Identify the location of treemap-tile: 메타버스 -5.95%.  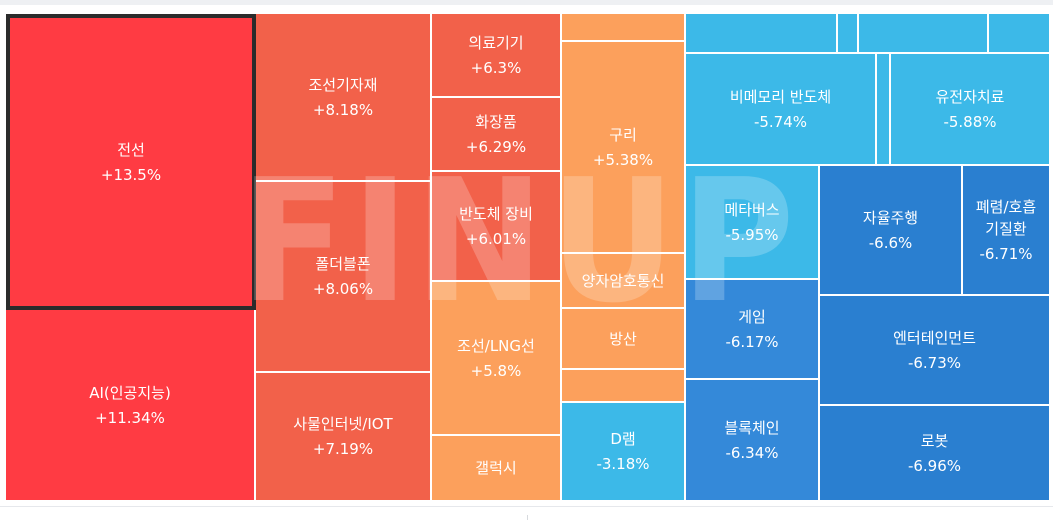
(753, 223).